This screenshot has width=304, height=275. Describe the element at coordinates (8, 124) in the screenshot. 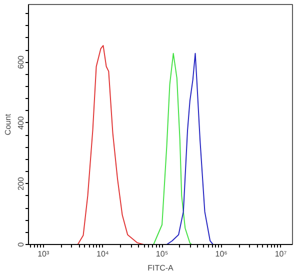

I see `y-axis-title: Count` at that location.